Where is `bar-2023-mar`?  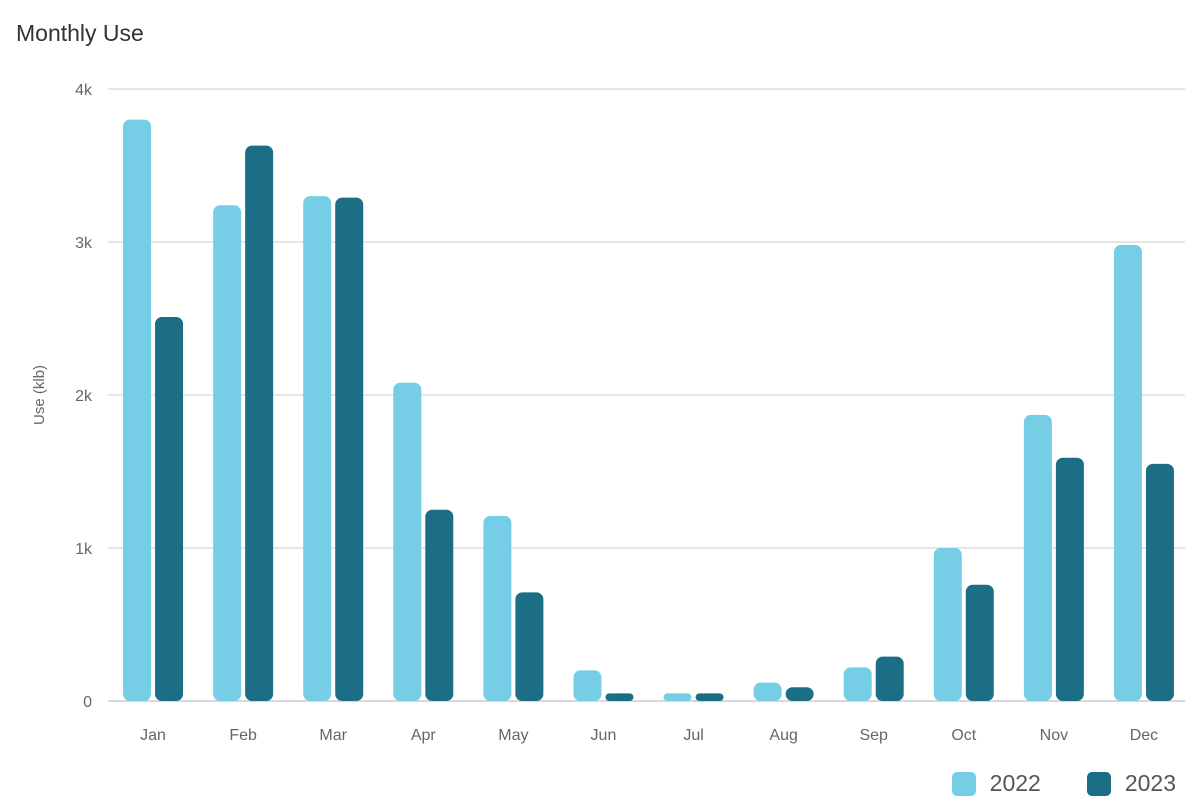 bar-2023-mar is located at coordinates (349, 449).